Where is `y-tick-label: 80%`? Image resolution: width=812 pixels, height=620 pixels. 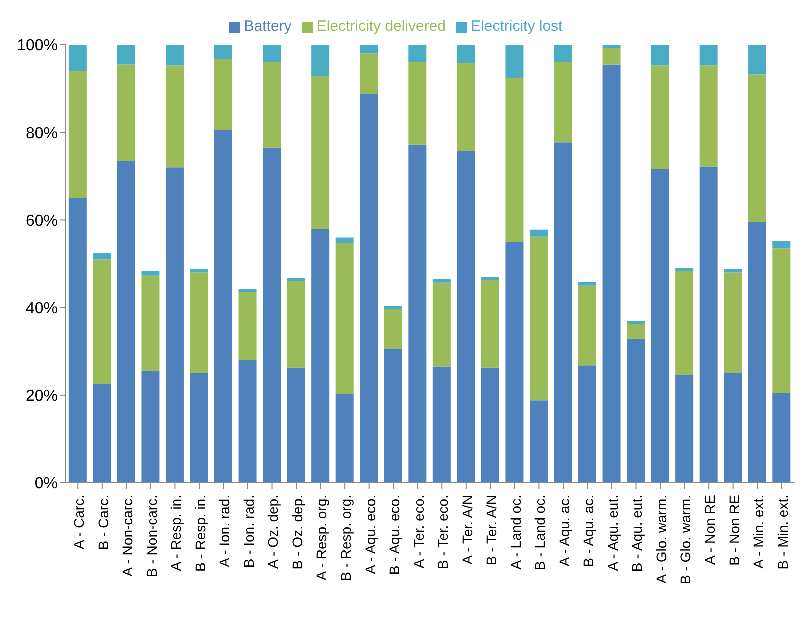
y-tick-label: 80% is located at coordinates (42, 133).